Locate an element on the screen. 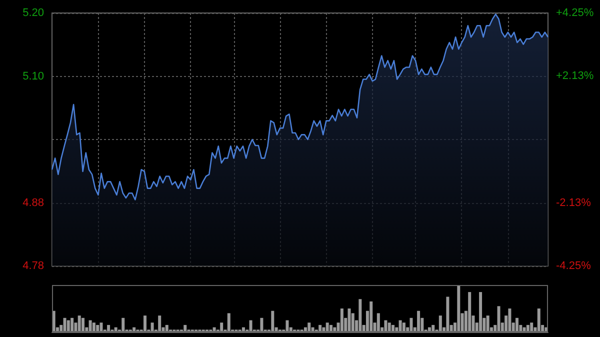  y2-tick-label: +4.25% is located at coordinates (575, 13).